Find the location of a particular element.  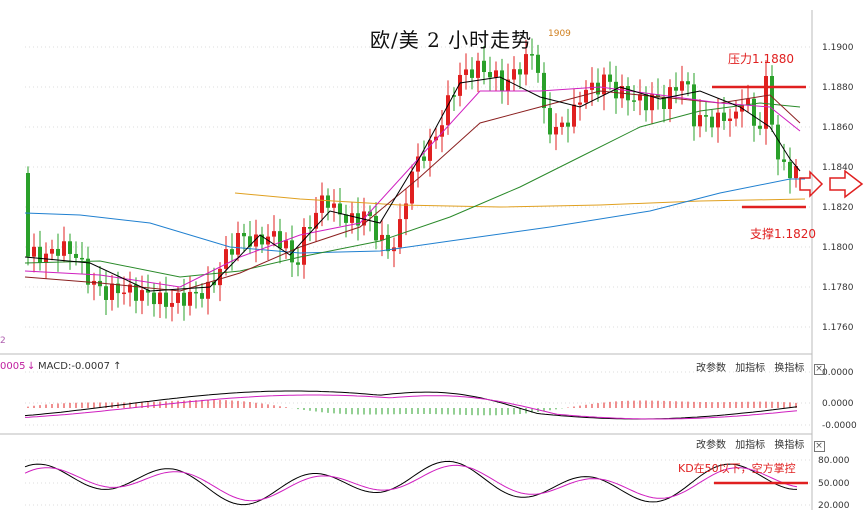

kd-y-tick-label: 20.000 is located at coordinates (834, 506).